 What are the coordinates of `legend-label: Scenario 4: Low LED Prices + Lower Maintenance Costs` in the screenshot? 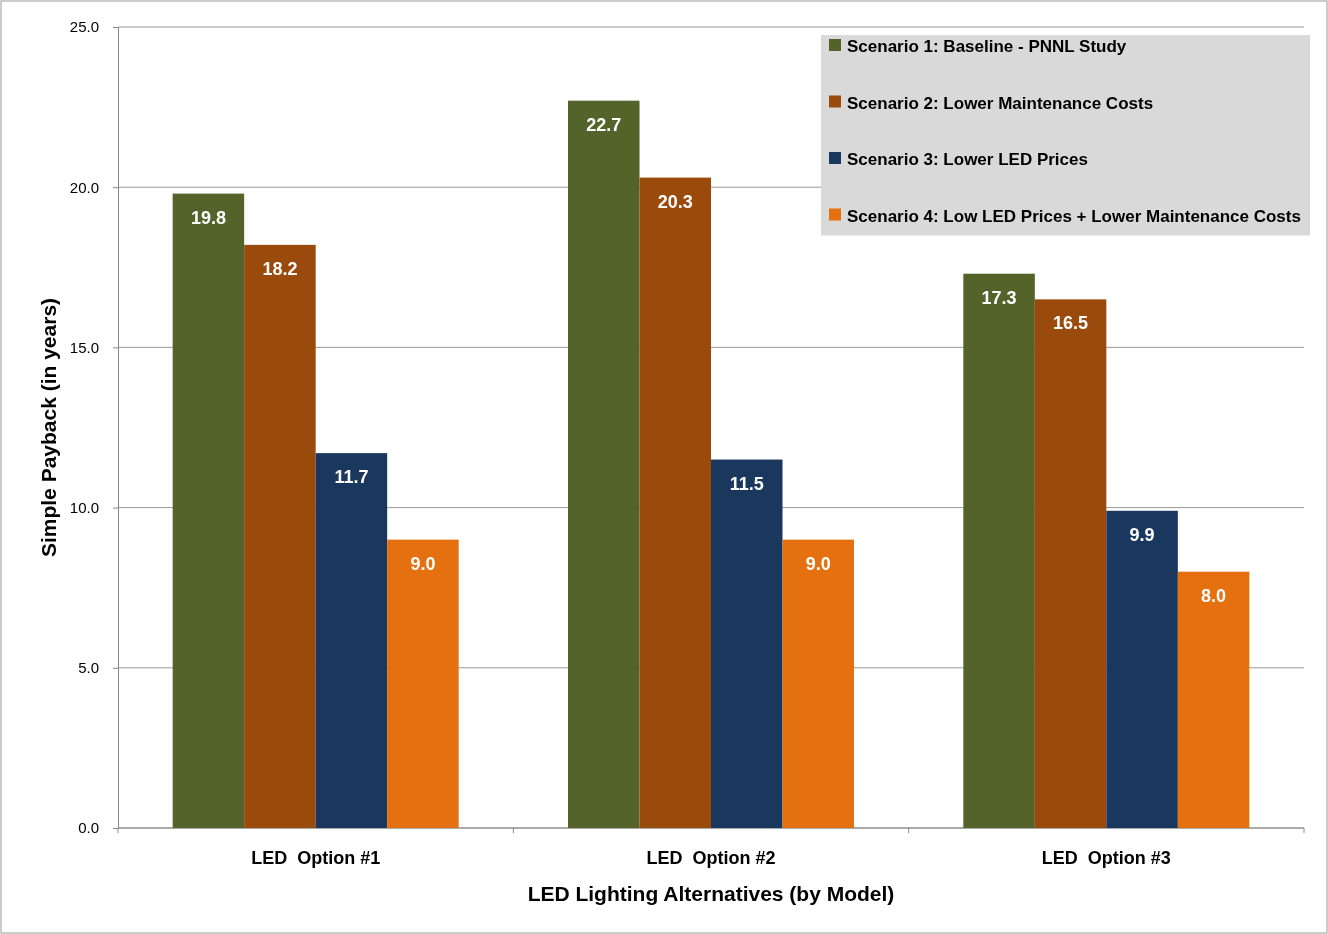 It's located at (1074, 216).